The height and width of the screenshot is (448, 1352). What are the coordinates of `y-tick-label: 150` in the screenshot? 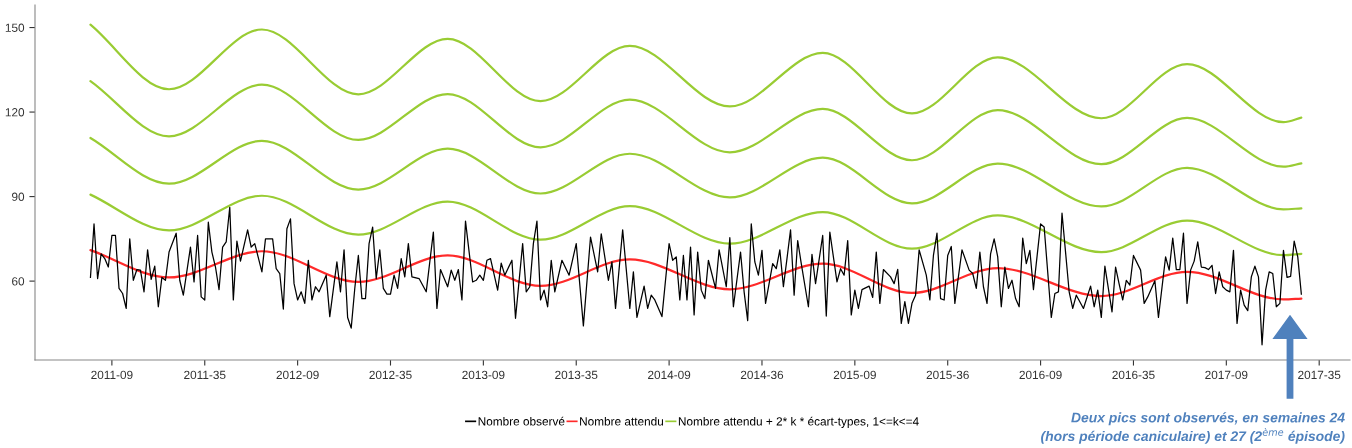 It's located at (15, 27).